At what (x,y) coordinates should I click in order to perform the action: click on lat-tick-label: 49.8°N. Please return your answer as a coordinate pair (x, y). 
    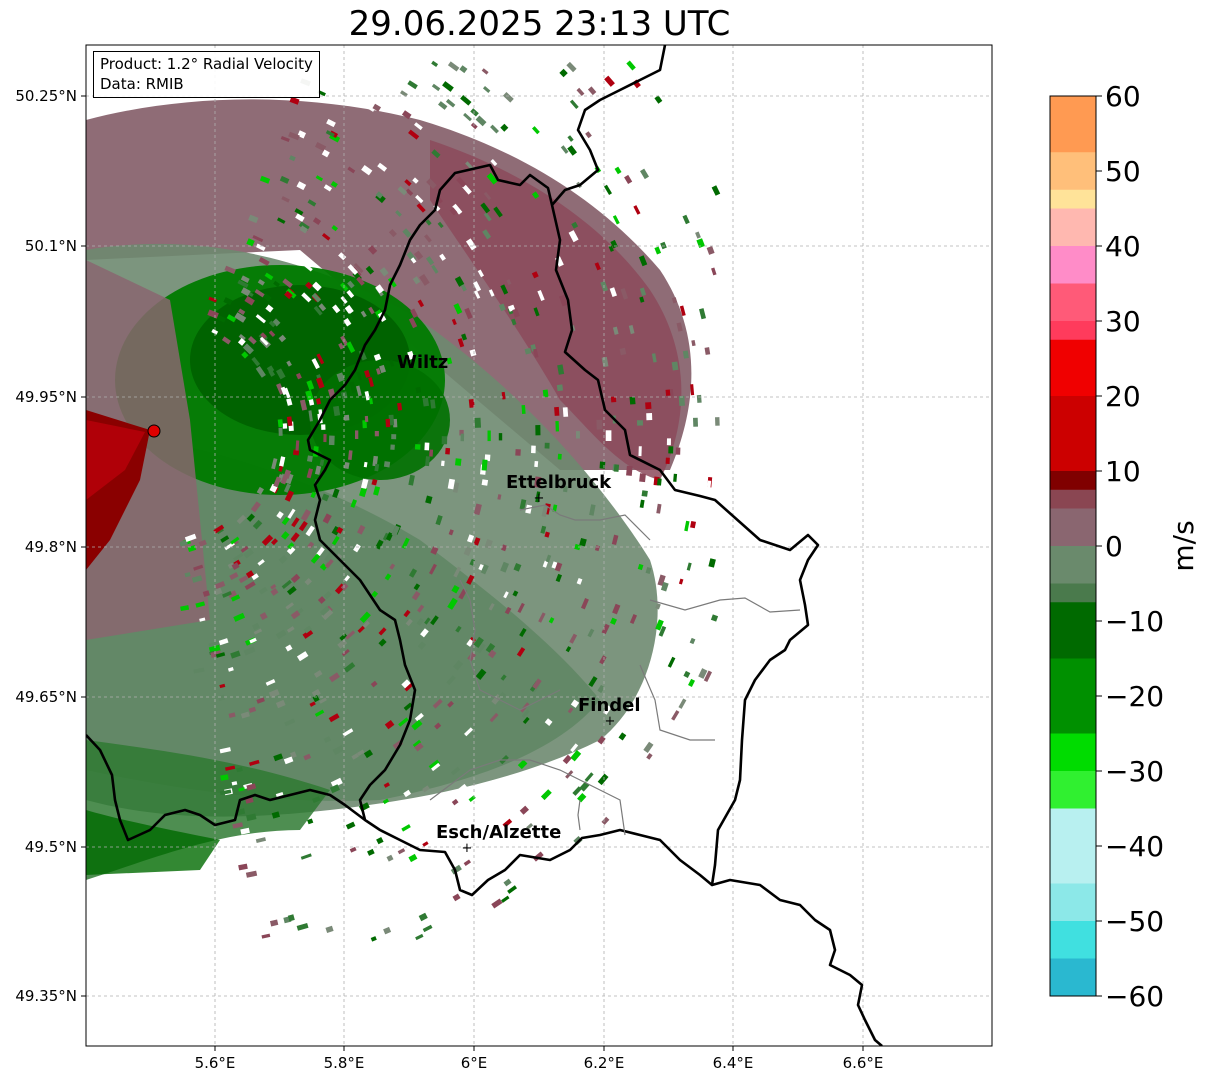
    Looking at the image, I should click on (51, 547).